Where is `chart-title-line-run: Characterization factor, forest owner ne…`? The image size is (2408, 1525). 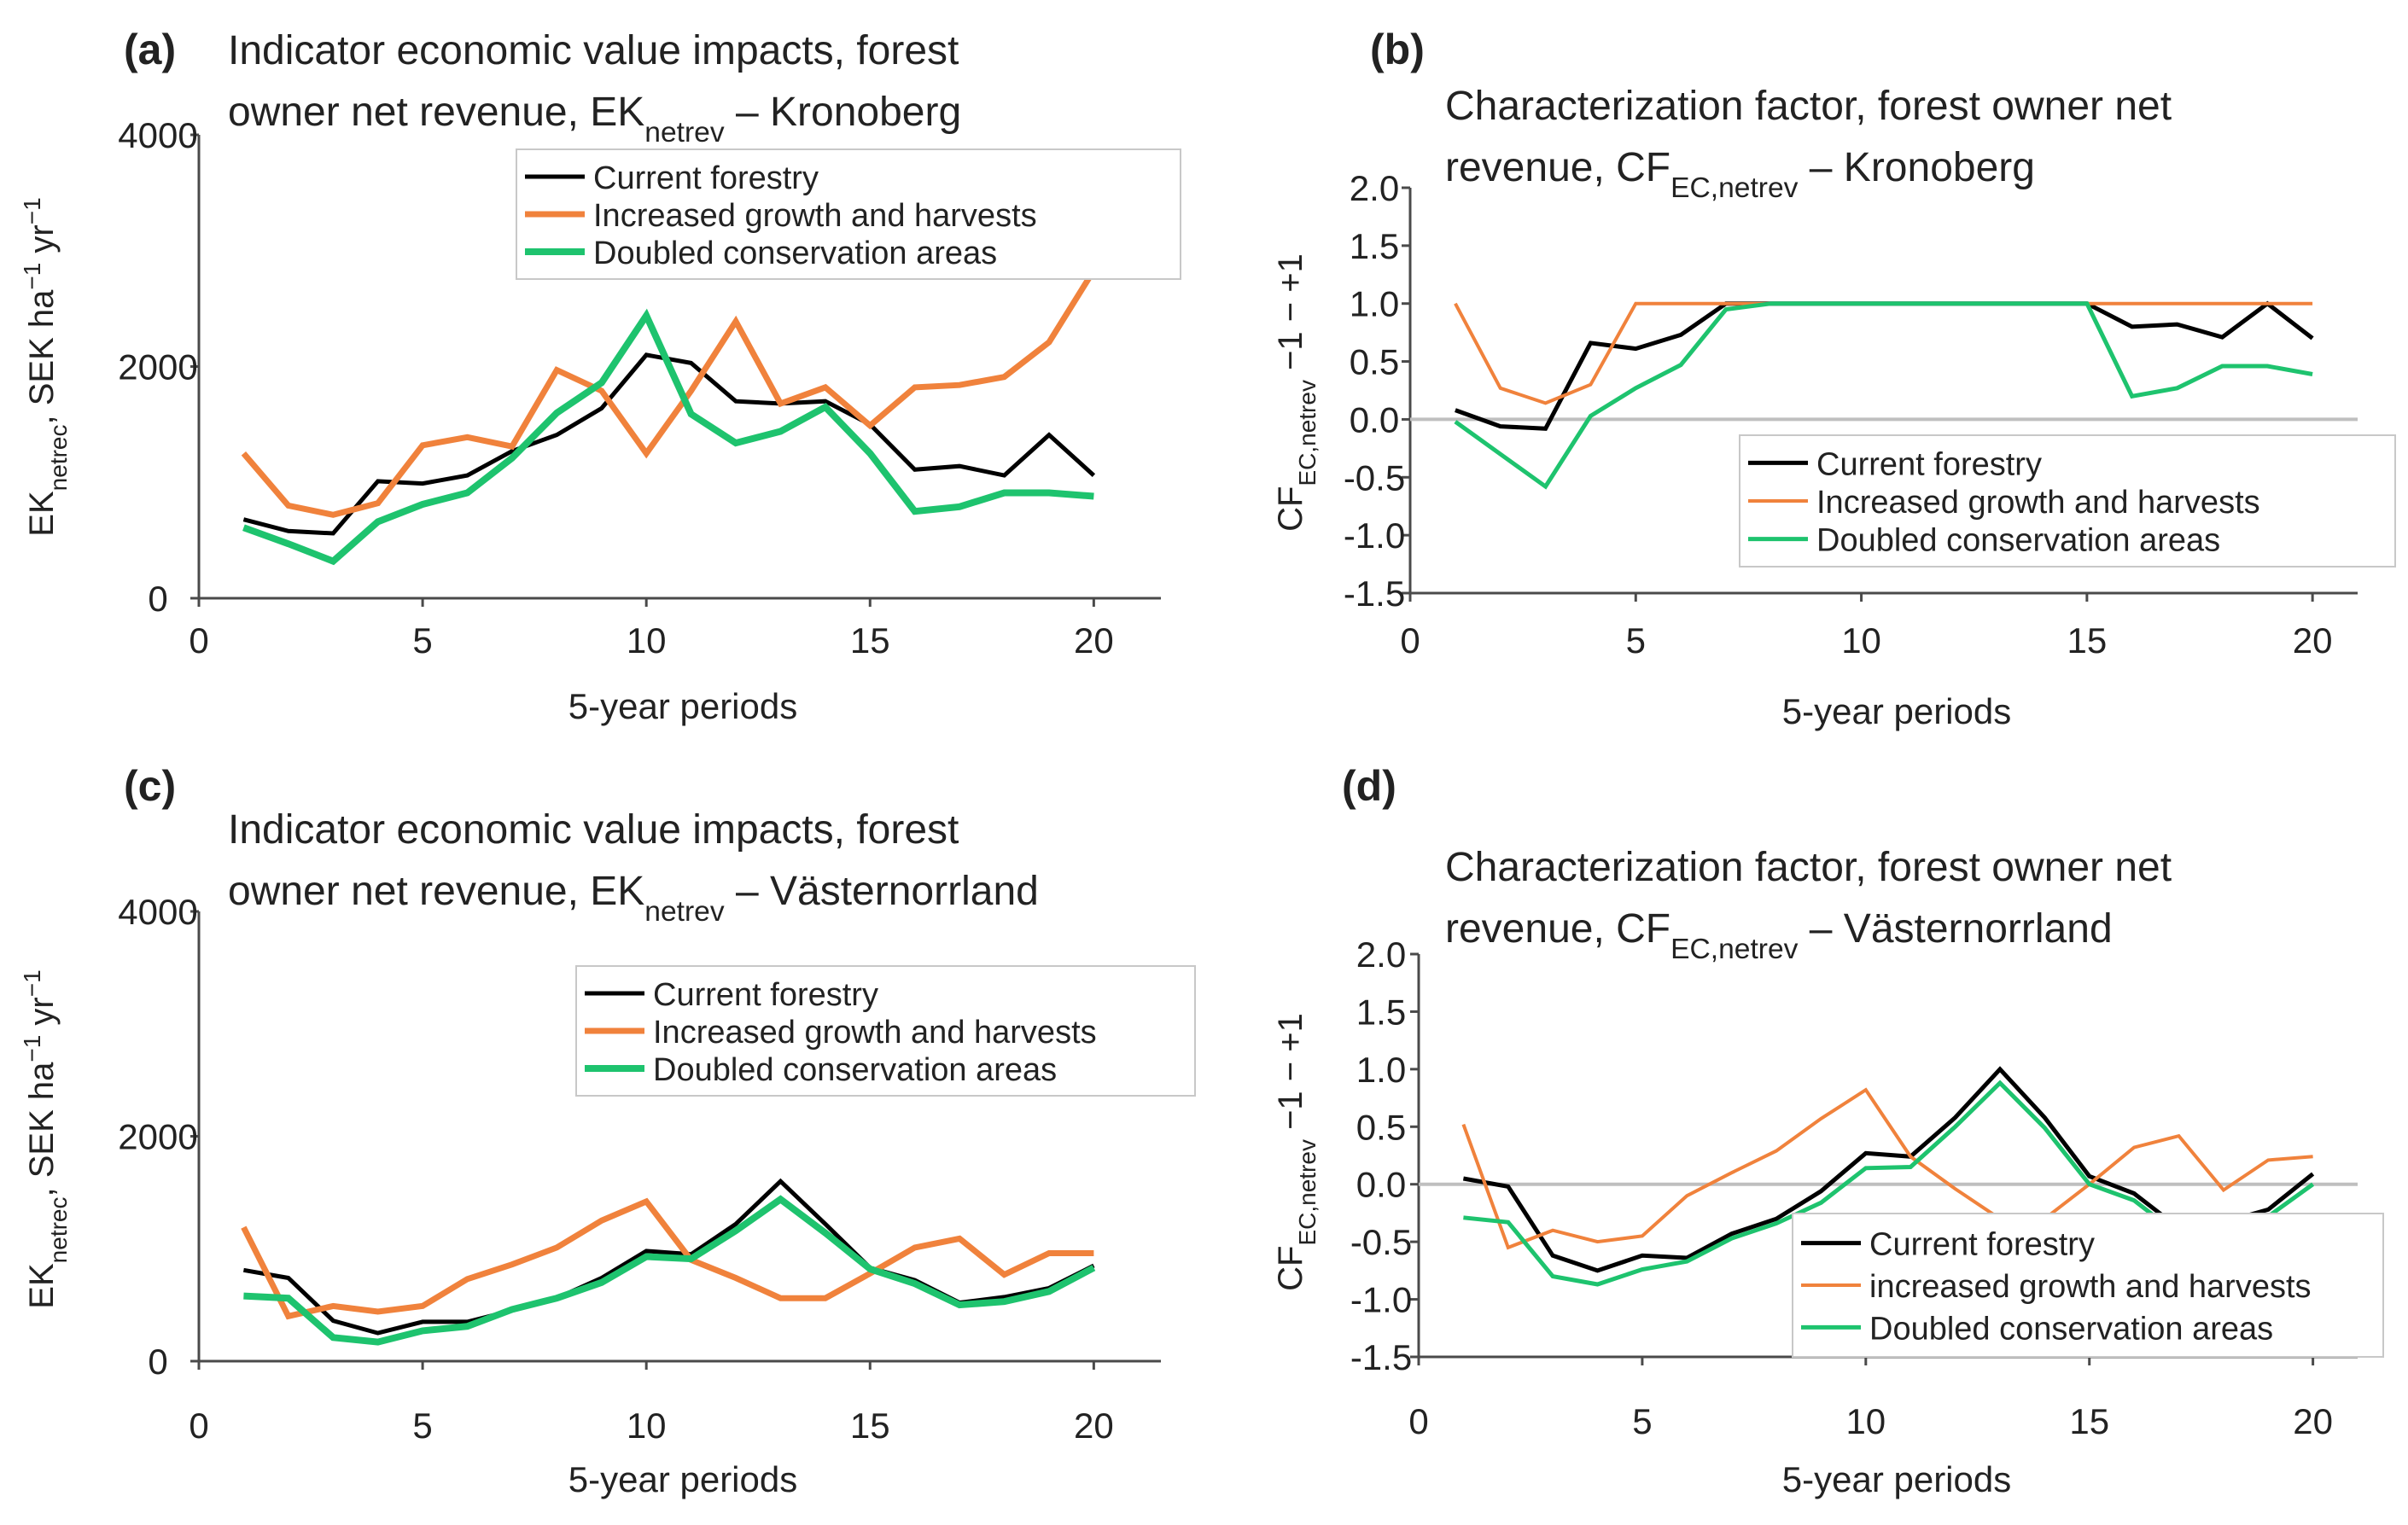
chart-title-line-run: Characterization factor, forest owner ne… is located at coordinates (1808, 867).